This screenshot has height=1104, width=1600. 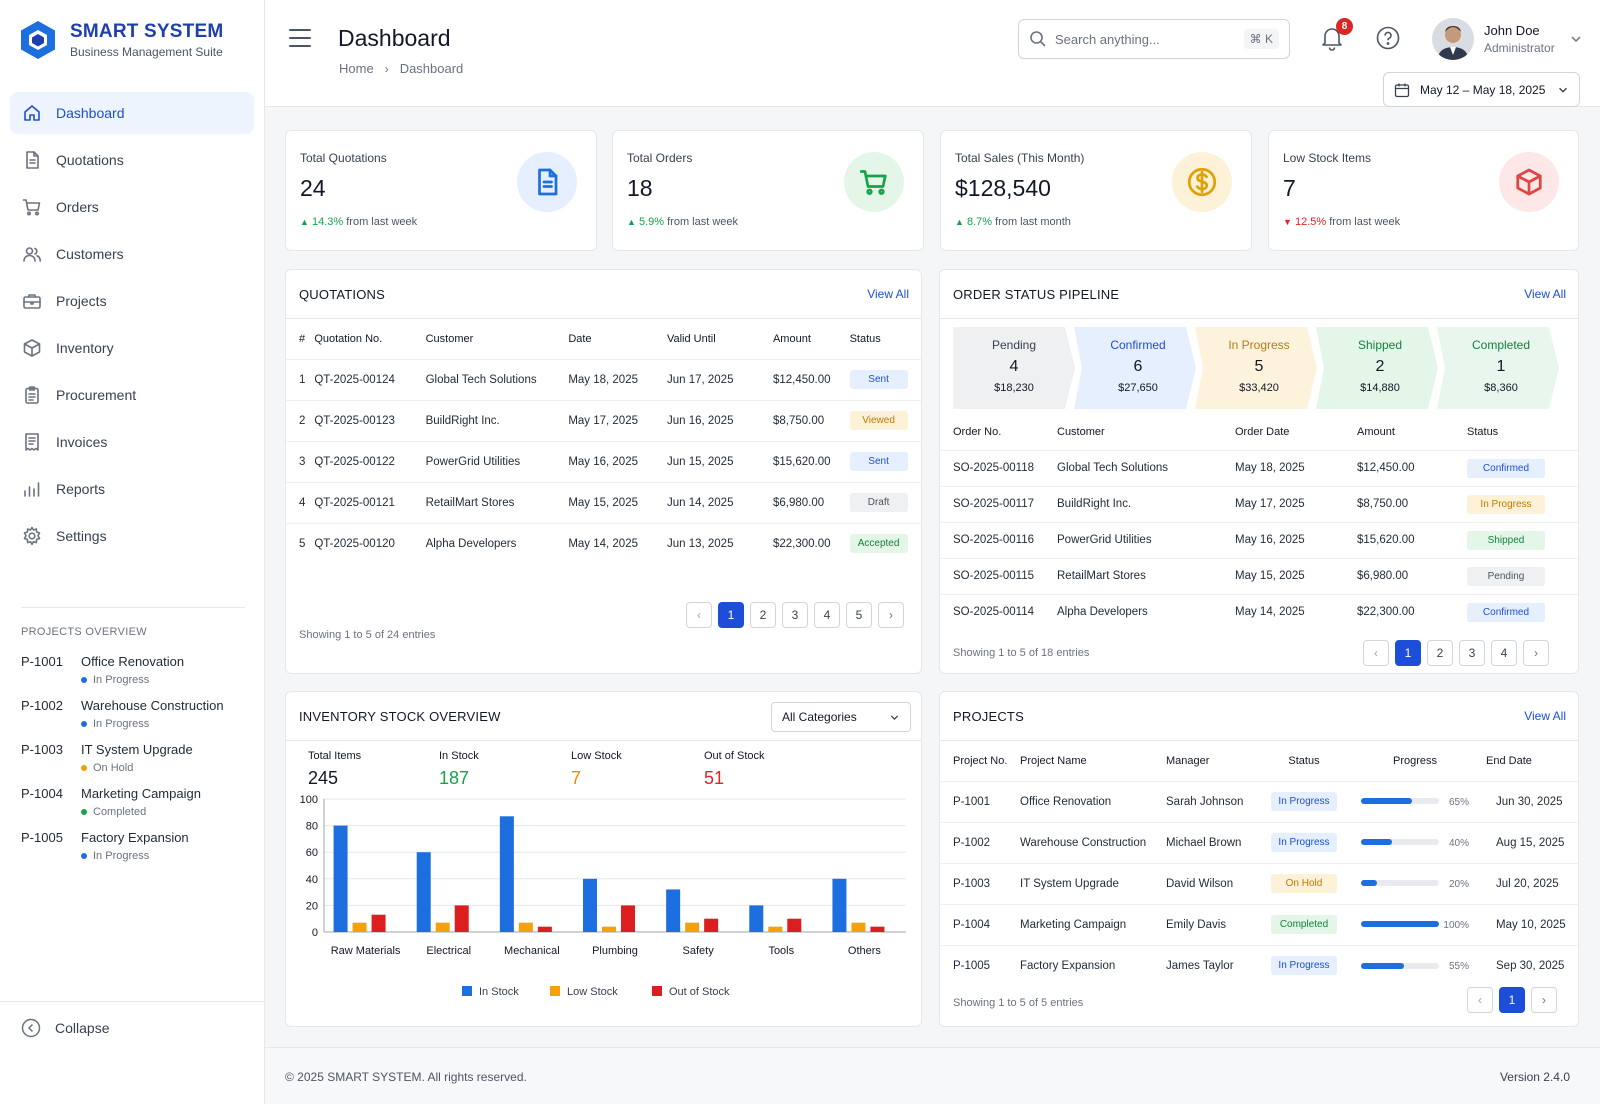 What do you see at coordinates (300, 38) in the screenshot?
I see `menu-icon` at bounding box center [300, 38].